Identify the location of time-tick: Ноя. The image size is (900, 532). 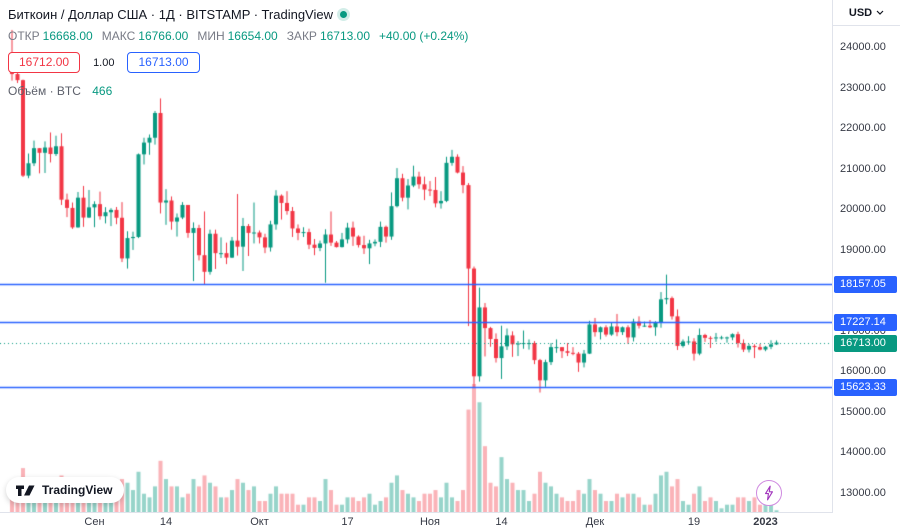
(430, 522).